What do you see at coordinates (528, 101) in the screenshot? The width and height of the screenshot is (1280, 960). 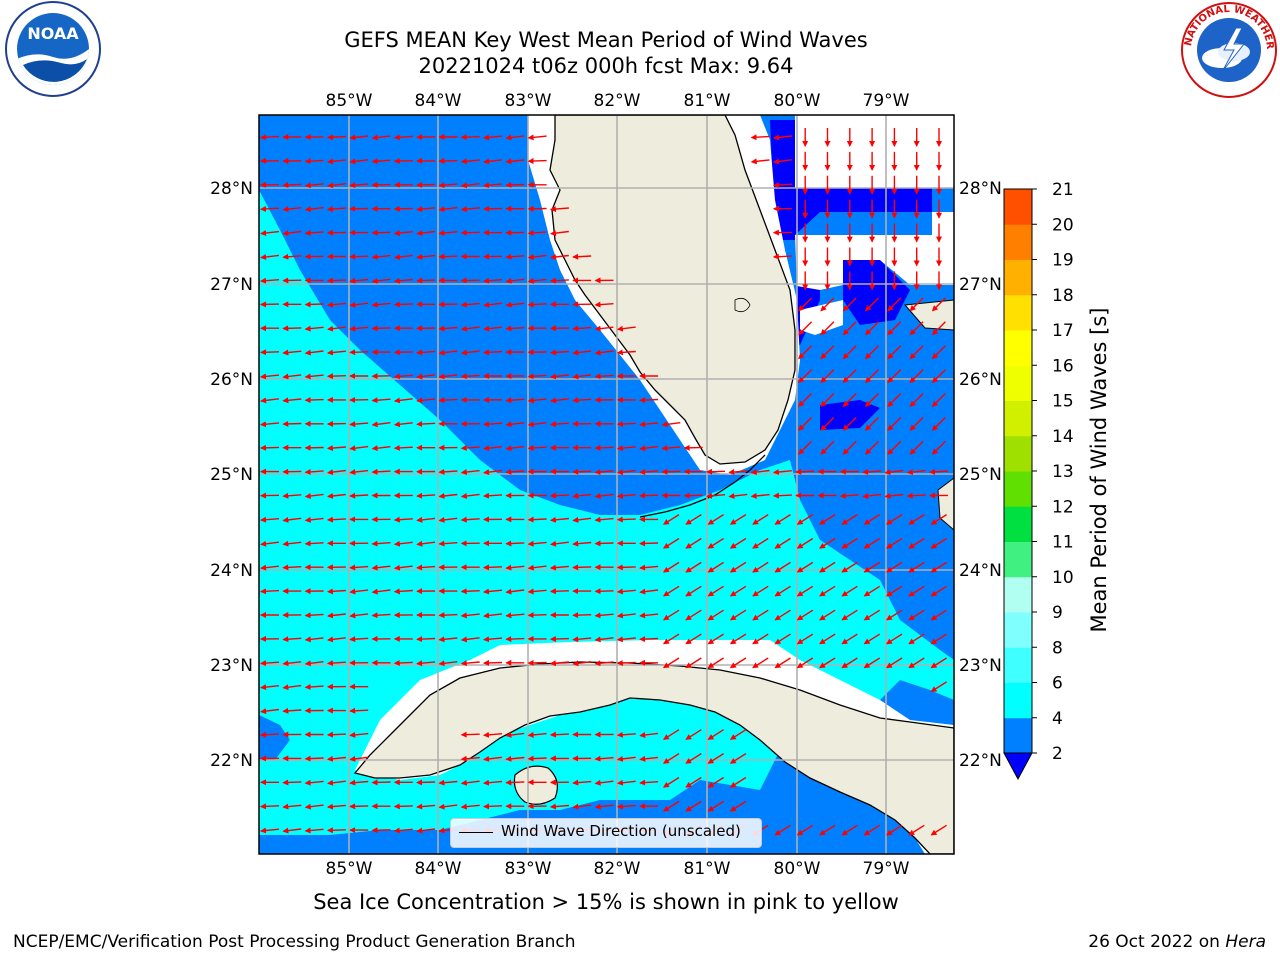 I see `lon-label: 83°W` at bounding box center [528, 101].